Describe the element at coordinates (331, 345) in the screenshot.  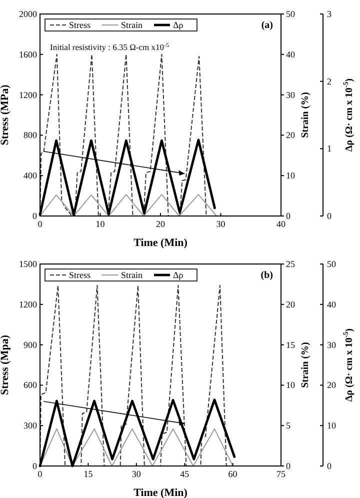
I see `y3-tick-label: 30` at that location.